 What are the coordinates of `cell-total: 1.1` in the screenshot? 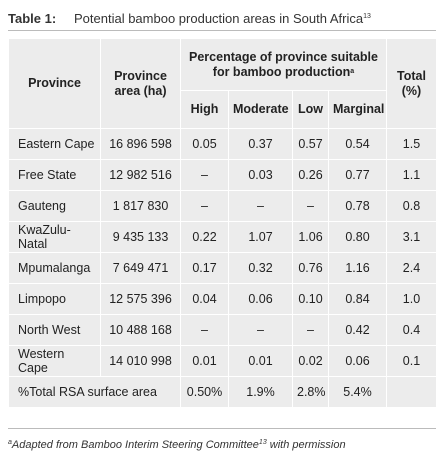 It's located at (411, 175).